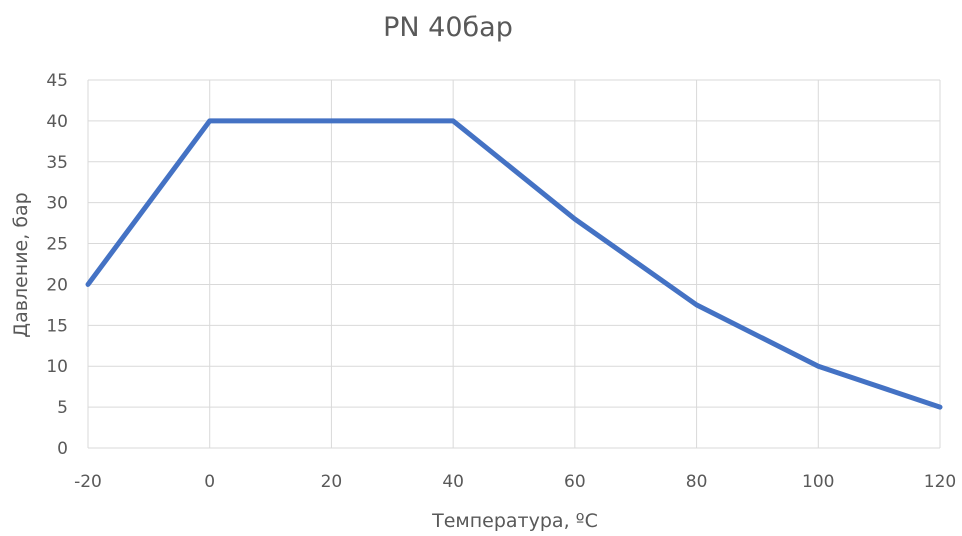 Image resolution: width=962 pixels, height=536 pixels. What do you see at coordinates (575, 482) in the screenshot?
I see `x-tick-label: 60` at bounding box center [575, 482].